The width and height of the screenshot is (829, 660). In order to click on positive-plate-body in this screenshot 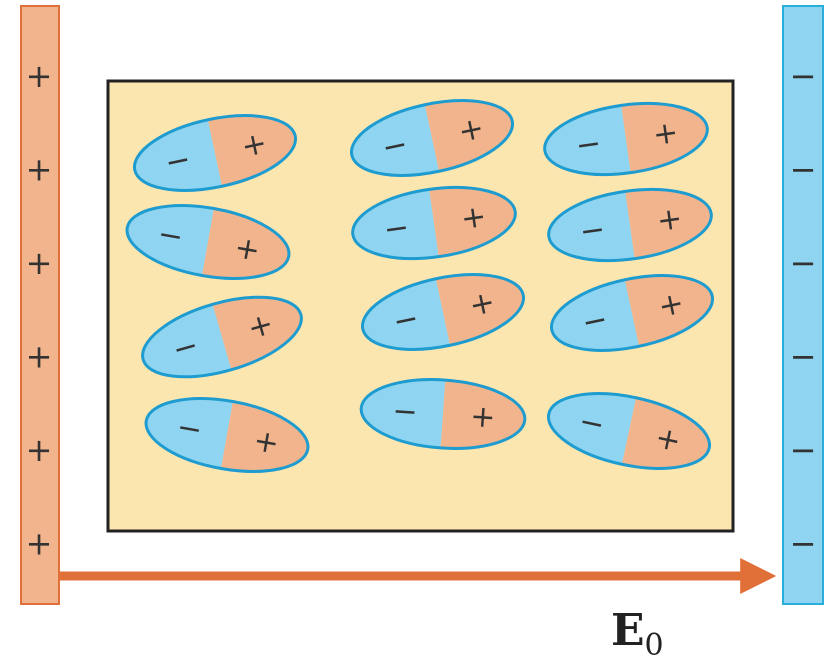, I will do `click(40, 305)`.